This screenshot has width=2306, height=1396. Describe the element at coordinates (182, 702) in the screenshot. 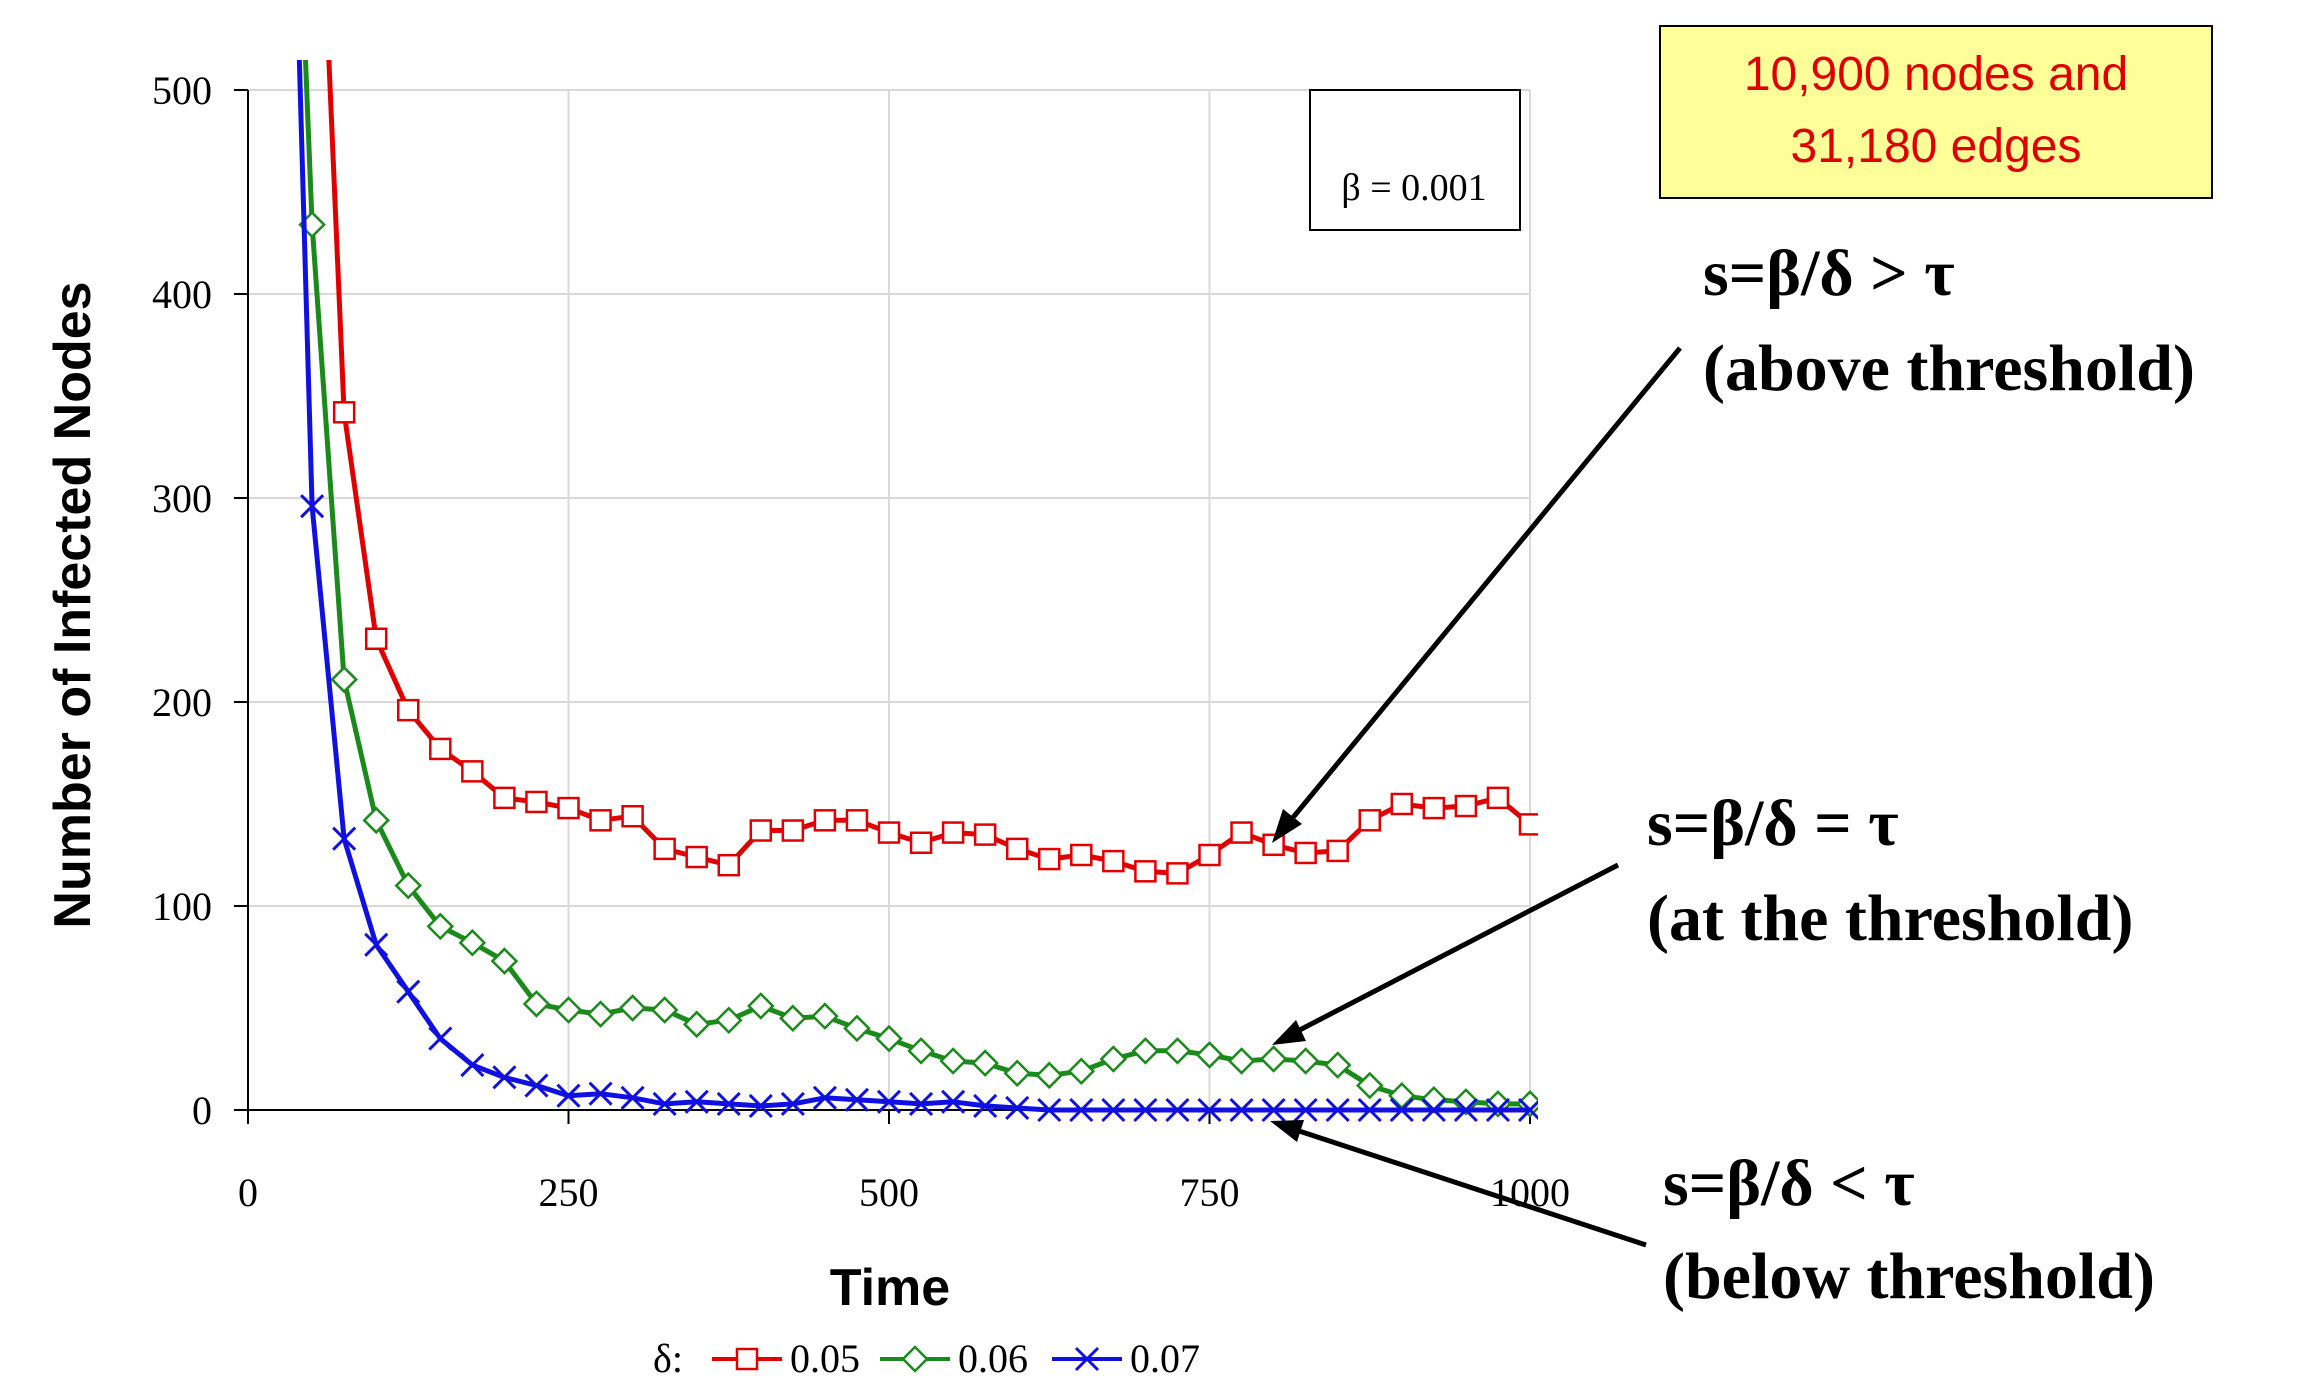

I see `y-tick-label: 200` at that location.